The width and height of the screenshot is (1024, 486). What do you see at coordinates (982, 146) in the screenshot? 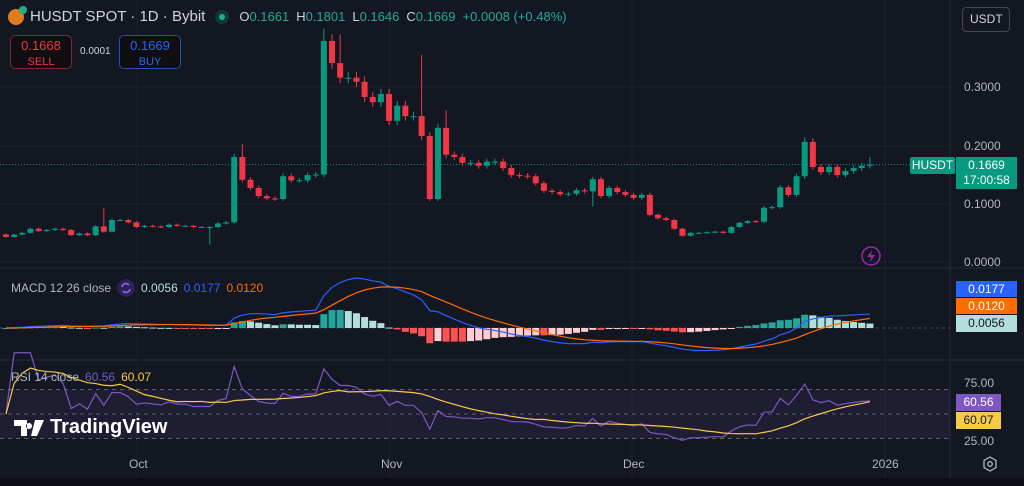
I see `price-tick: 0.2000` at bounding box center [982, 146].